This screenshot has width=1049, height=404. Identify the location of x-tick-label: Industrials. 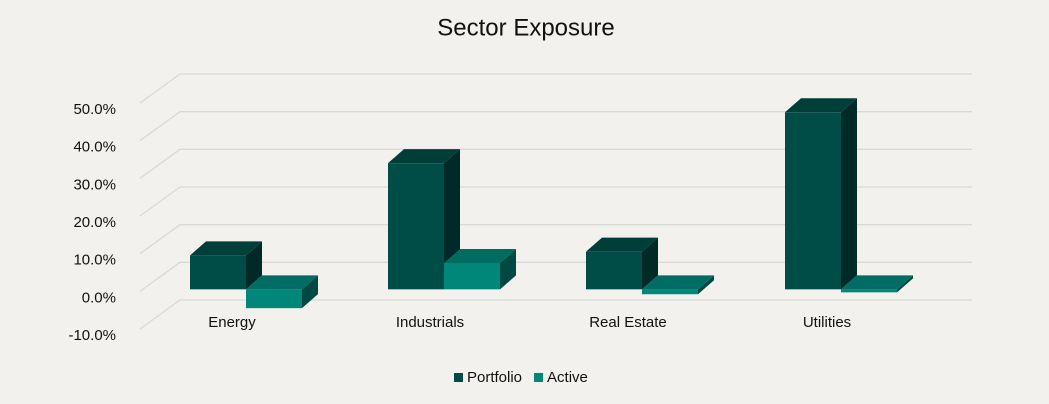
(430, 322).